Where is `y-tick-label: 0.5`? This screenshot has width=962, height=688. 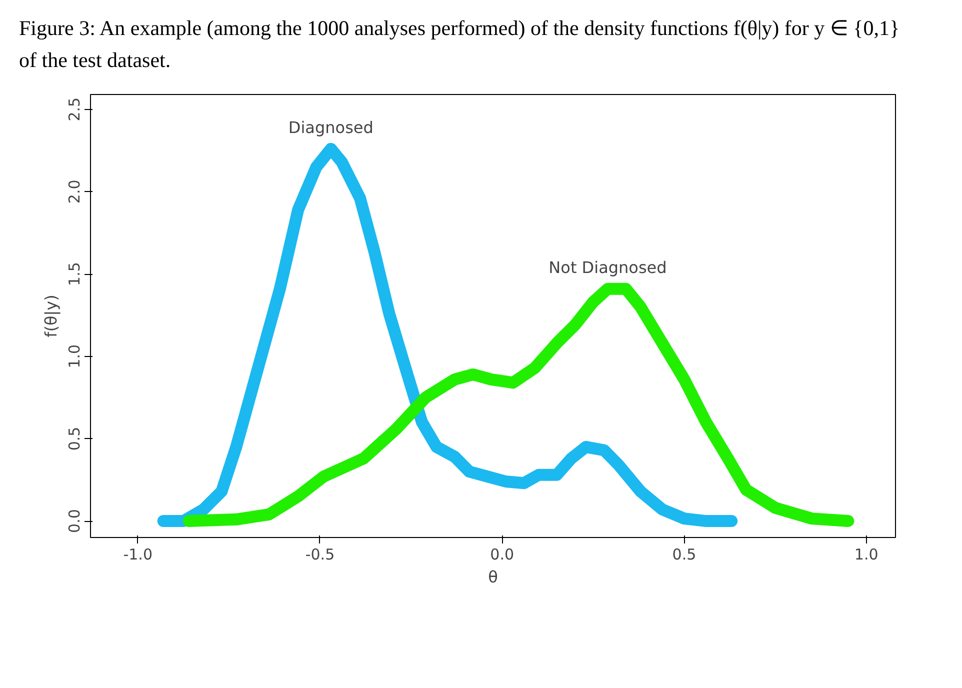 y-tick-label: 0.5 is located at coordinates (75, 438).